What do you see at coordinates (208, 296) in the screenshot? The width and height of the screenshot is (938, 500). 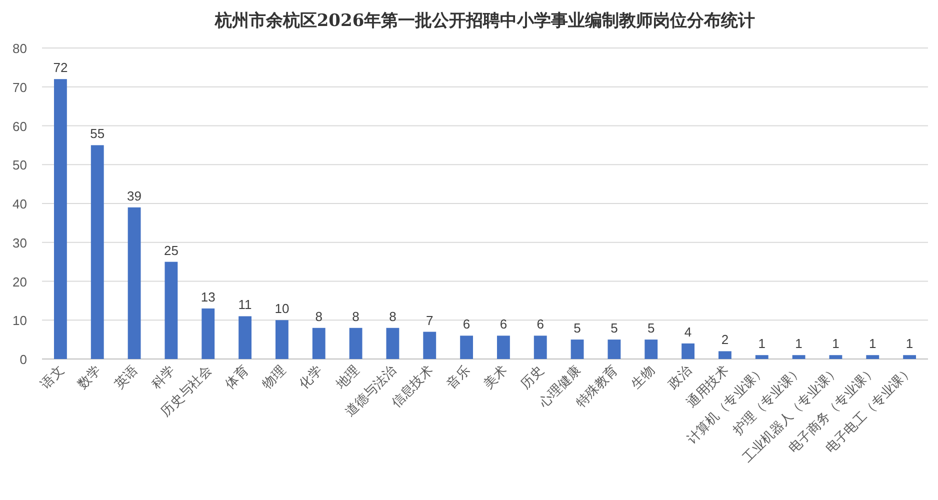 I see `data-label: 13` at bounding box center [208, 296].